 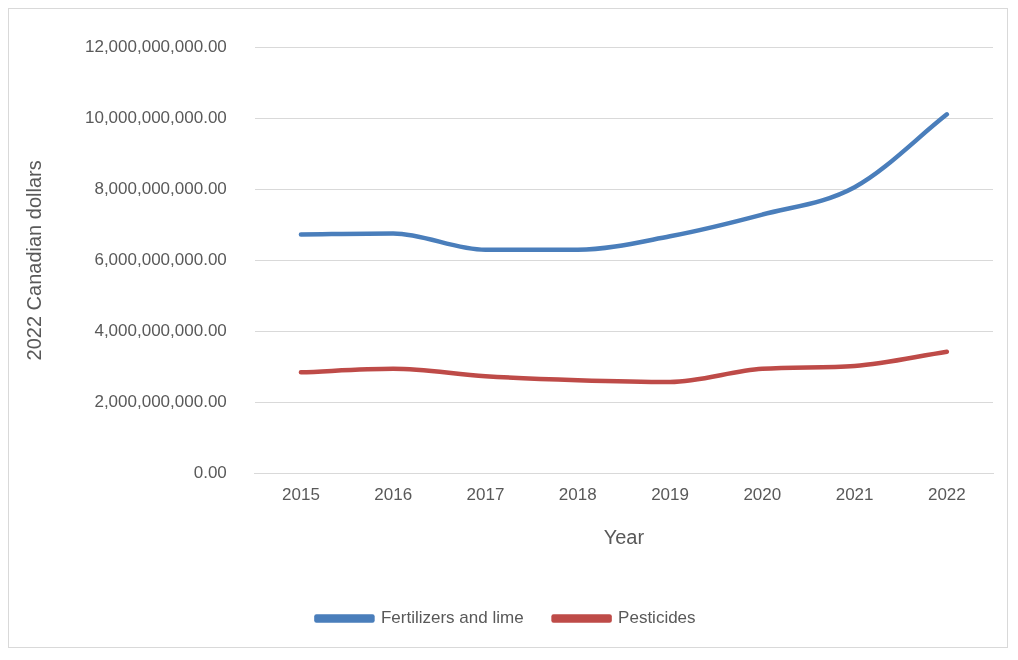 I want to click on y-tick-label: 12,000,000,000.00, so click(x=155, y=46).